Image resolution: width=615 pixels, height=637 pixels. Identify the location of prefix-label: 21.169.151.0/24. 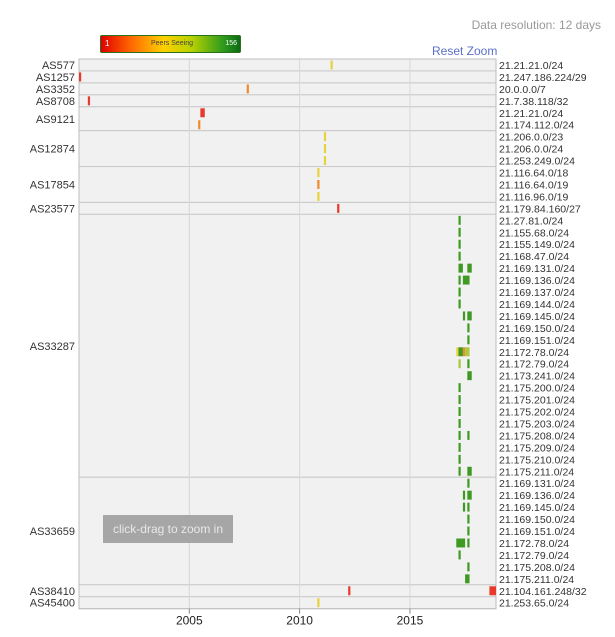
(537, 341).